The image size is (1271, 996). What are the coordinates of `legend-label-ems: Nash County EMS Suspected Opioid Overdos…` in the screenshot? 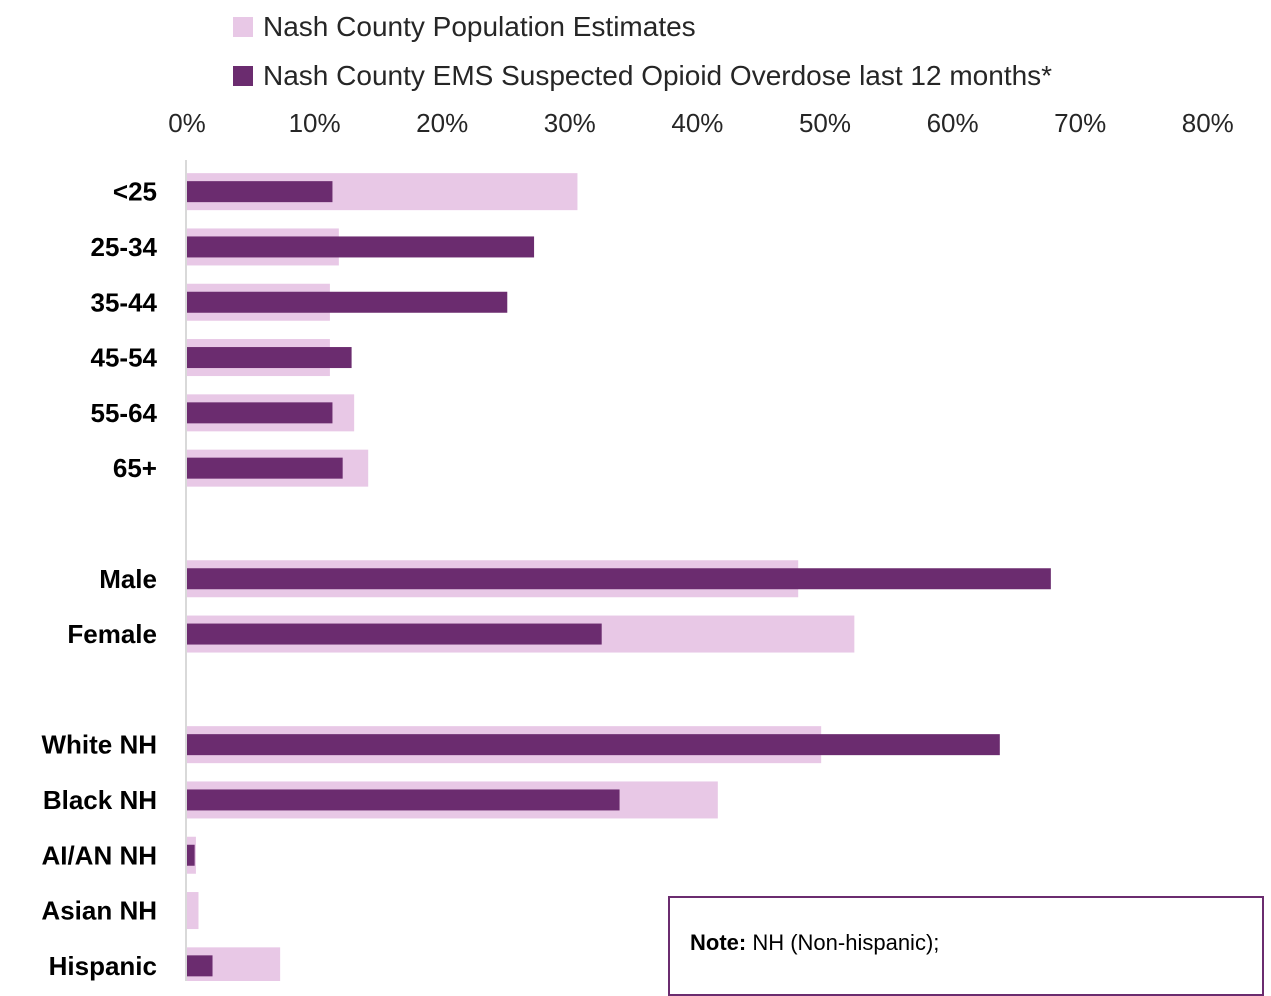 It's located at (658, 75).